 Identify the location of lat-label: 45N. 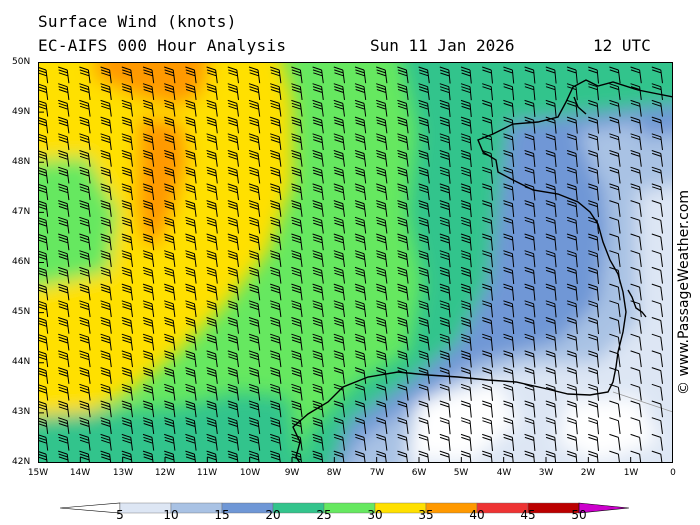
(21, 312).